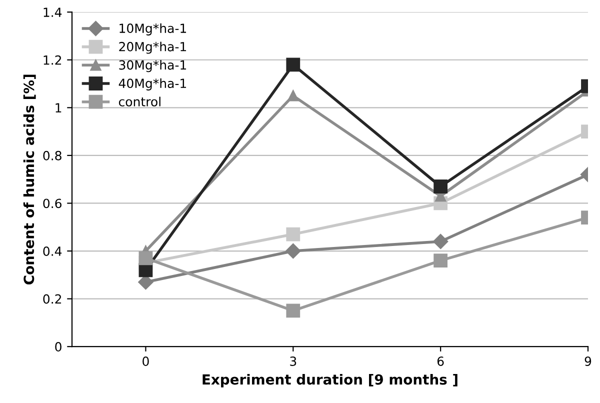  Describe the element at coordinates (53, 60) in the screenshot. I see `y-tick-label: 1.2` at that location.